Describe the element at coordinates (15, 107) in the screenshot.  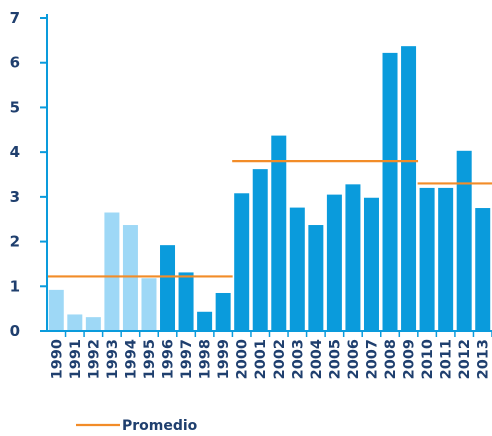
I see `y-tick-label-5: 5` at that location.